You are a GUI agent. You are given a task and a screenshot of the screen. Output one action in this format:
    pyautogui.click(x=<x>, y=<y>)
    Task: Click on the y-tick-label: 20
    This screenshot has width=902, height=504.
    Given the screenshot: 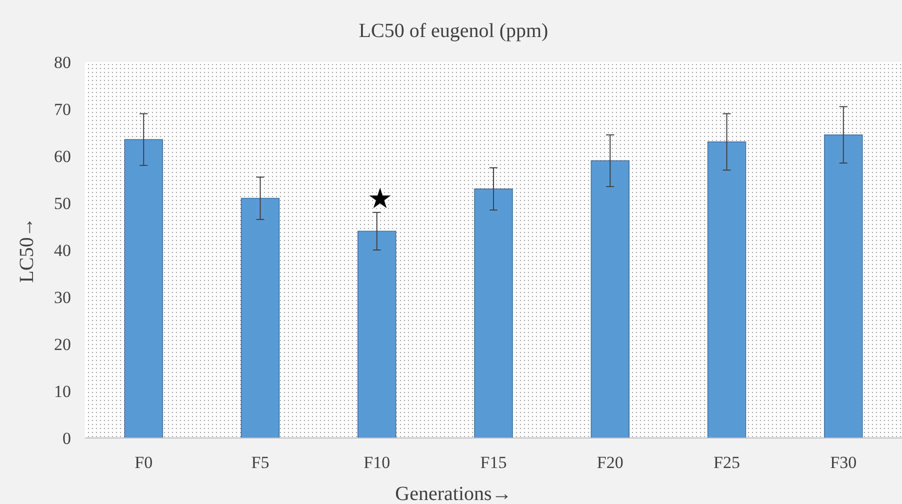 What is the action you would take?
    pyautogui.click(x=62, y=344)
    